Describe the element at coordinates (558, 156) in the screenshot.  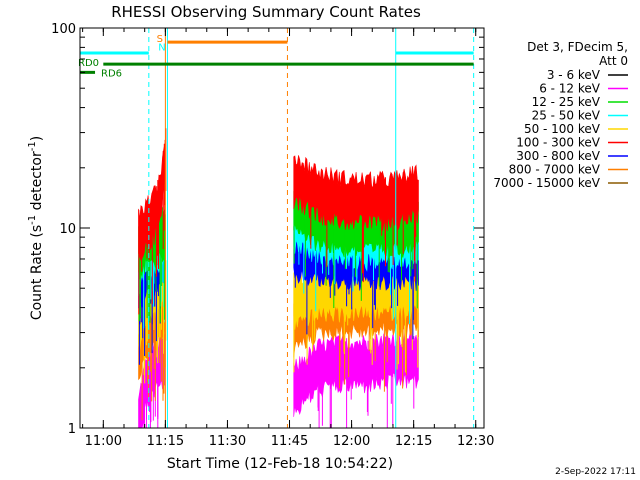
I see `legend-entry-label: 300 - 800 keV` at that location.